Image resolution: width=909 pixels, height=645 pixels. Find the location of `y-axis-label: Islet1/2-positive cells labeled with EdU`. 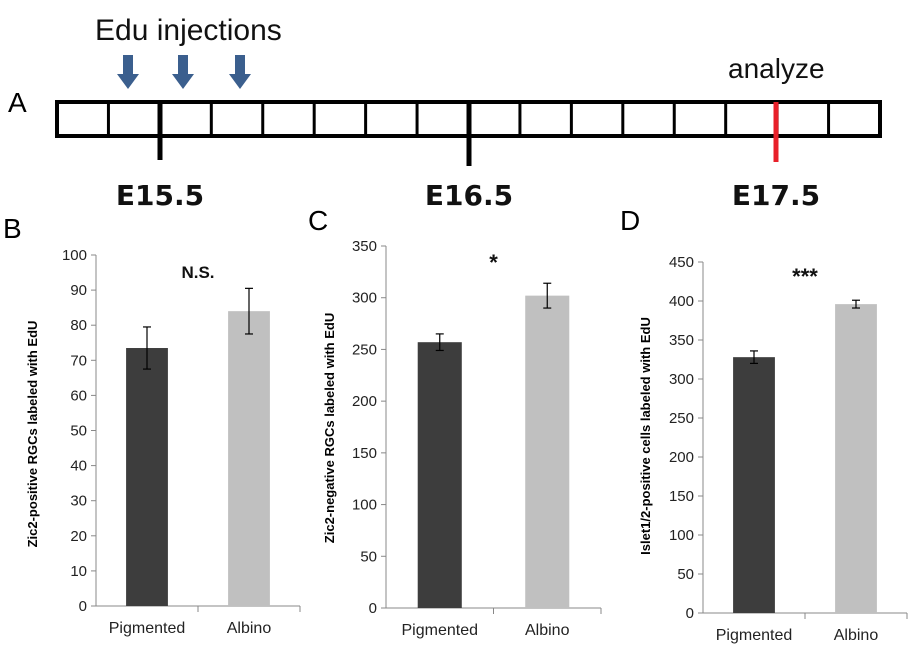

y-axis-label: Islet1/2-positive cells labeled with EdU is located at coordinates (645, 436).